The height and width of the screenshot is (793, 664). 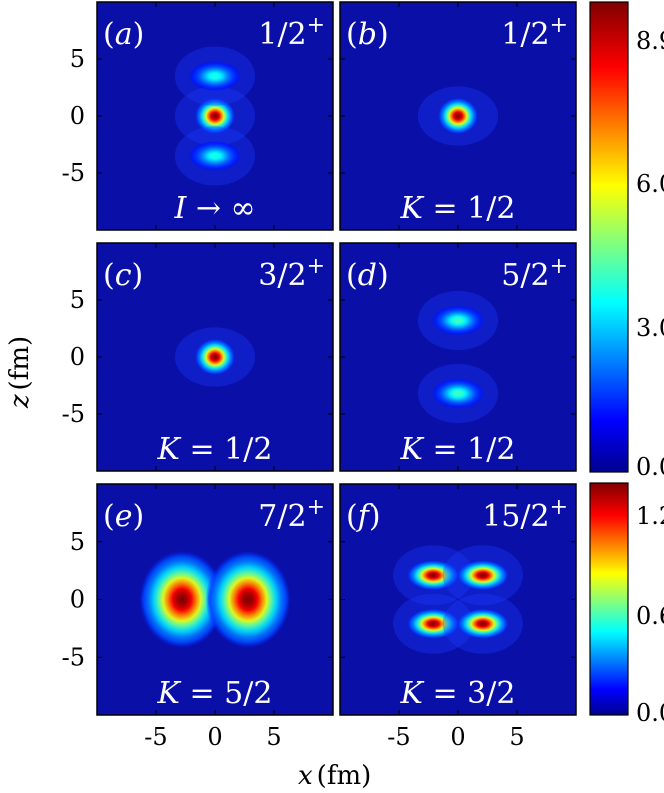 I want to click on panel-b: (b) 1/2+ K = 1/2, so click(x=458, y=116).